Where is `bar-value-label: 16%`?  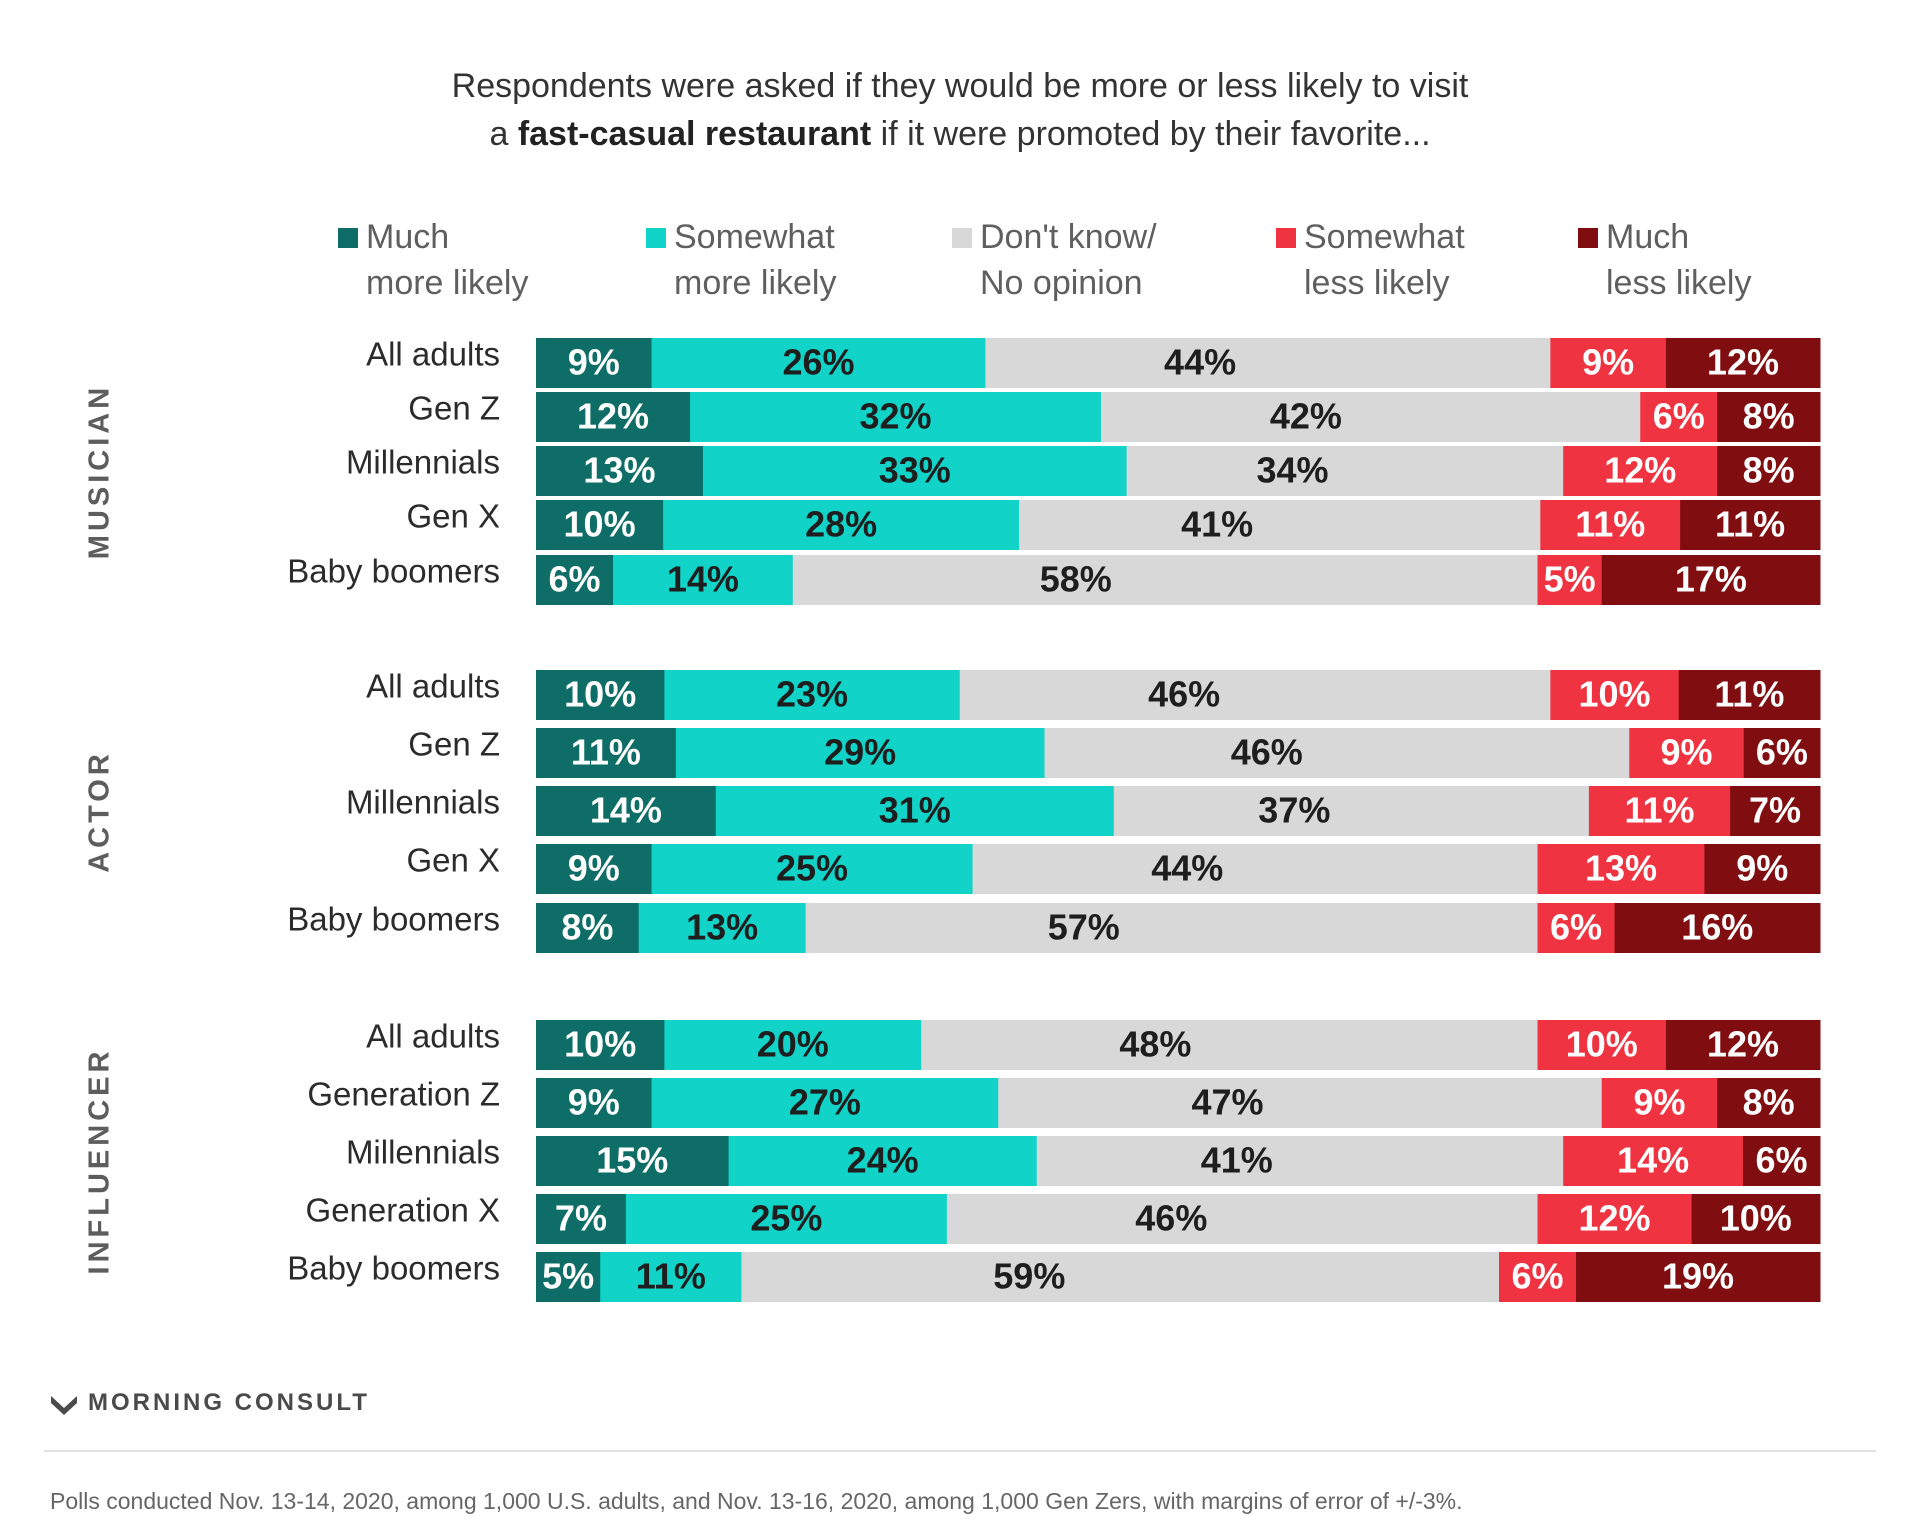 bar-value-label: 16% is located at coordinates (1717, 927).